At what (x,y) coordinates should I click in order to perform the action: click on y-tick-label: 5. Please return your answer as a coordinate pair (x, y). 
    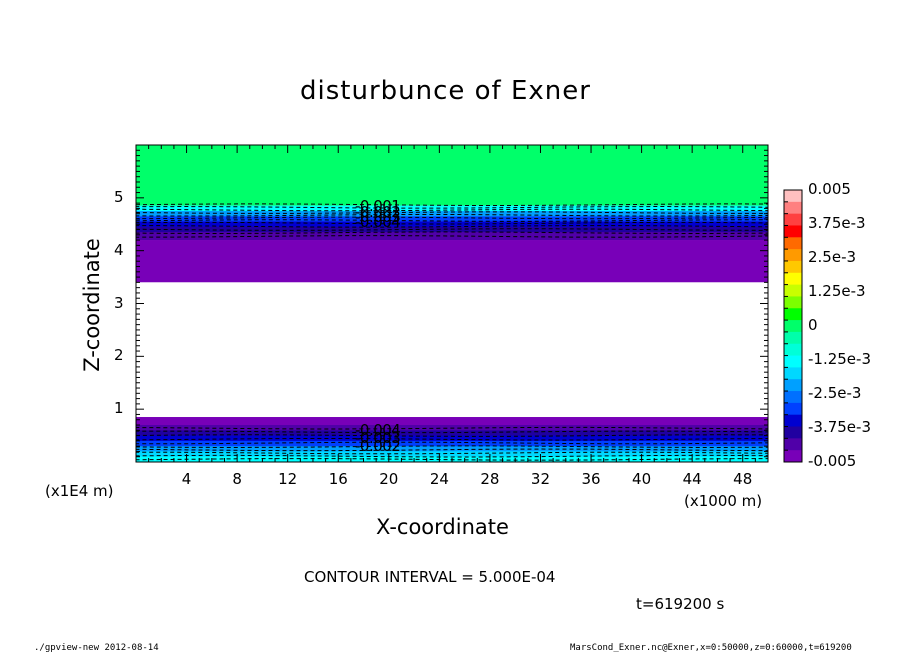
    Looking at the image, I should click on (119, 196).